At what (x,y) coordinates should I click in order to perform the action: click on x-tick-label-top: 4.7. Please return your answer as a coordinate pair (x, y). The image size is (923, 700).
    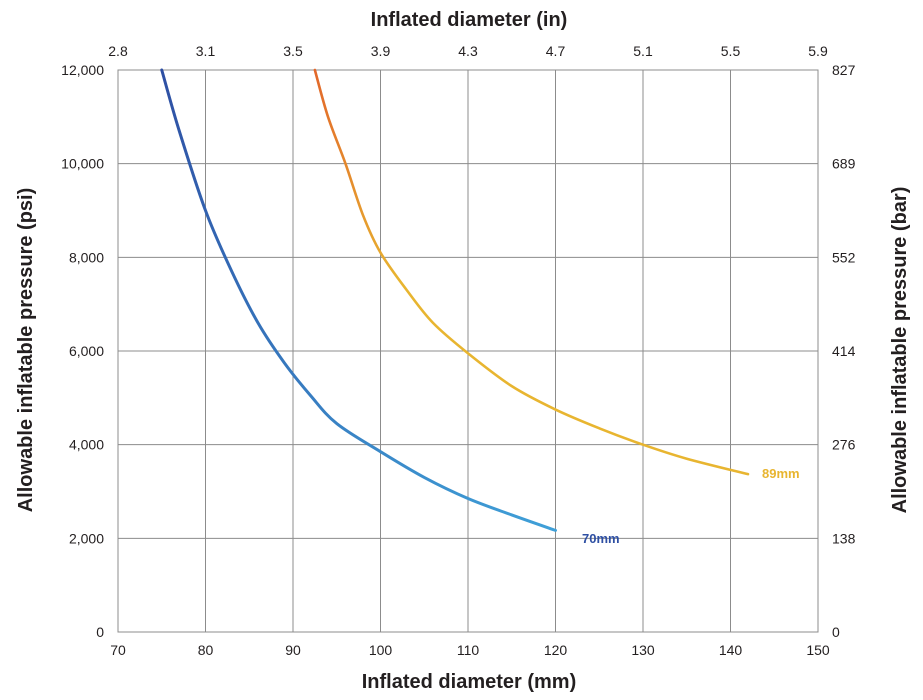
    Looking at the image, I should click on (556, 51).